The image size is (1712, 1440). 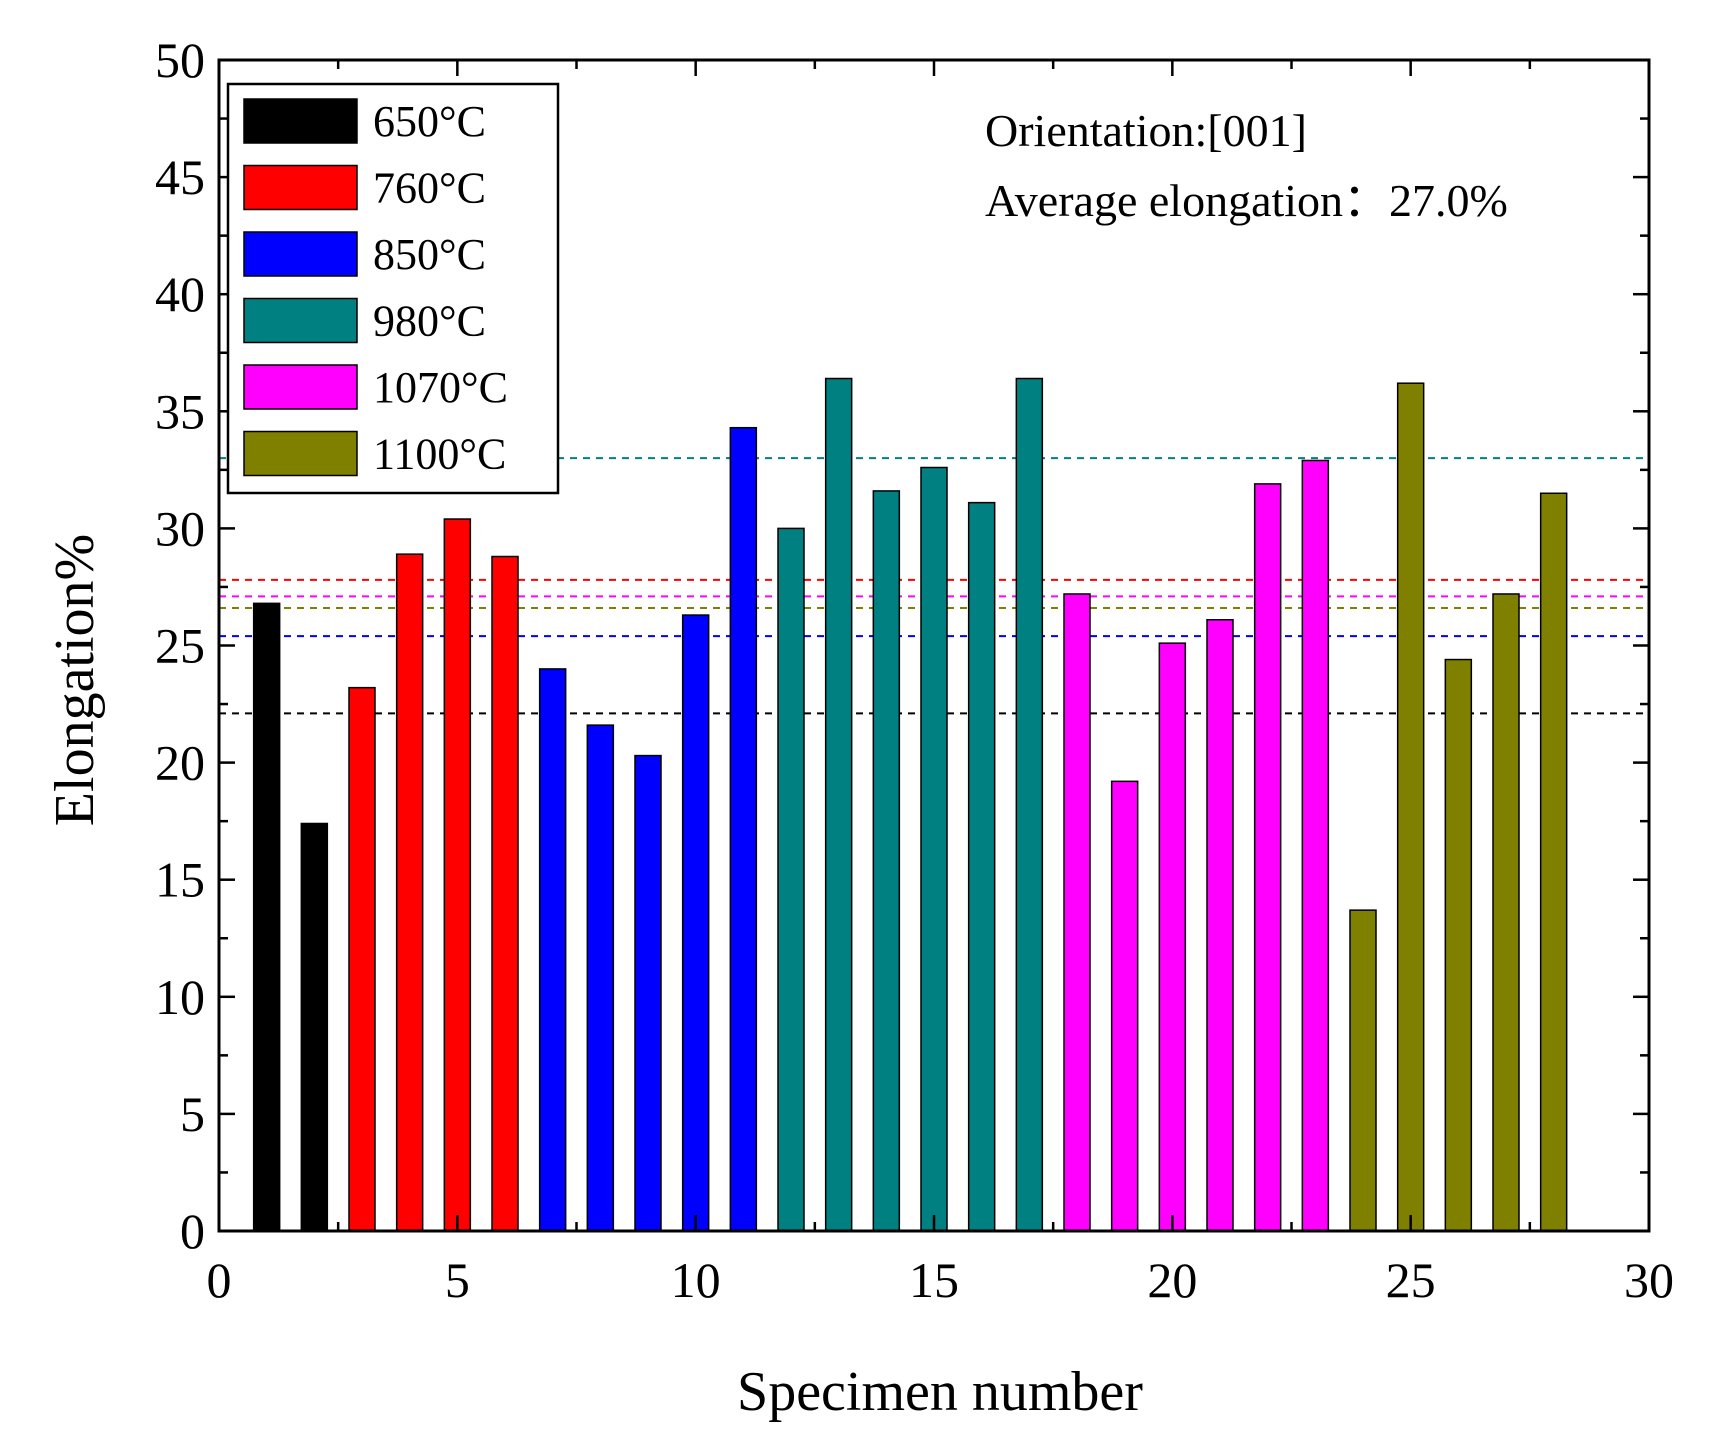 I want to click on annotation-average-elongation: Average elongation：27.0%, so click(x=1246, y=200).